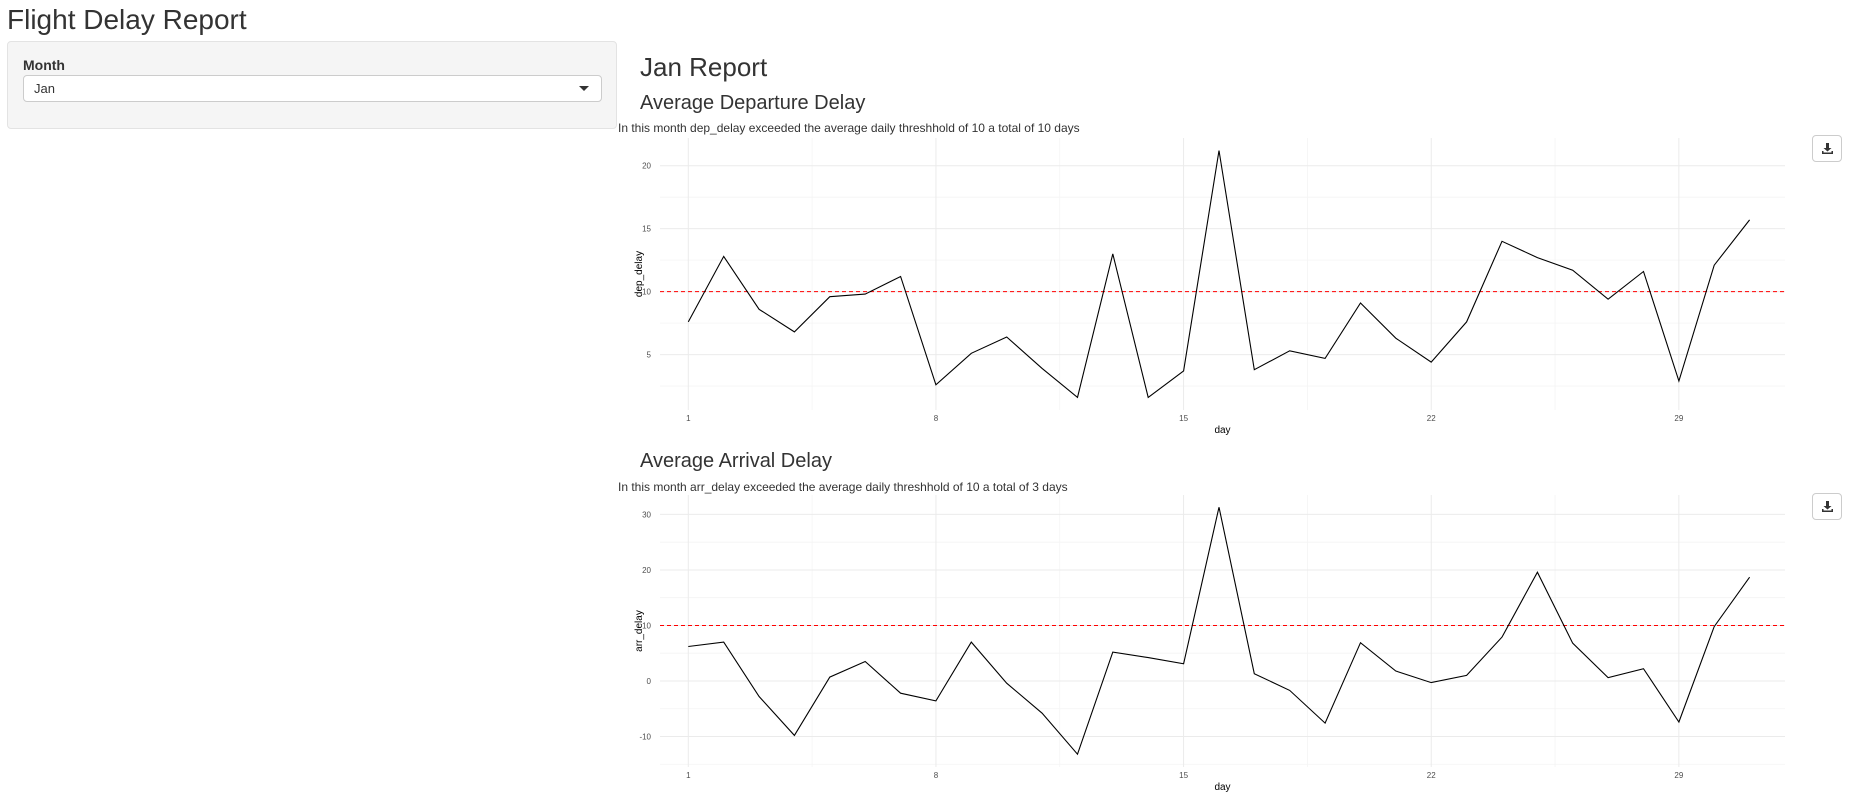 This screenshot has width=1852, height=804. Describe the element at coordinates (753, 103) in the screenshot. I see `departure-section-title: Average Departure Delay` at that location.